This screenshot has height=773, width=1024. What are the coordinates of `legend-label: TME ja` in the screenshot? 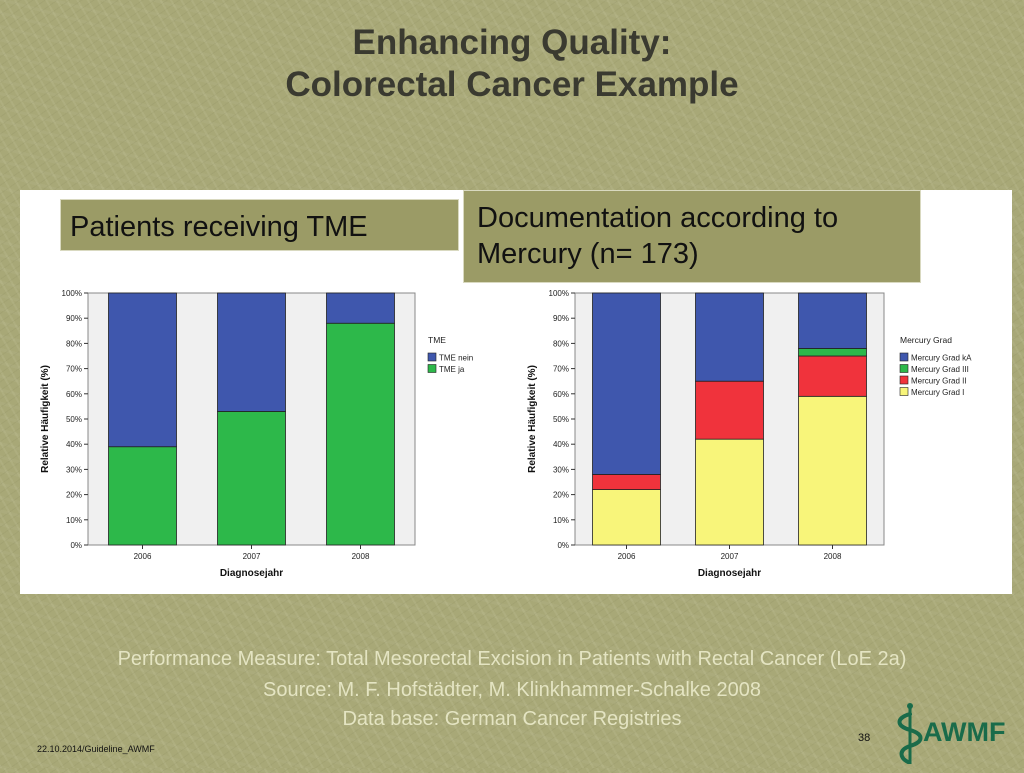 It's located at (452, 369).